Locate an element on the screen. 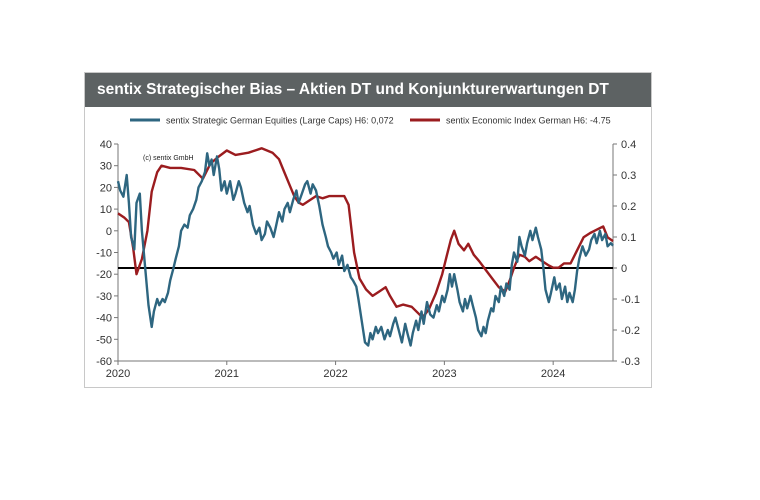 The image size is (760, 500). y-right-tick-label: 0.1 is located at coordinates (628, 238).